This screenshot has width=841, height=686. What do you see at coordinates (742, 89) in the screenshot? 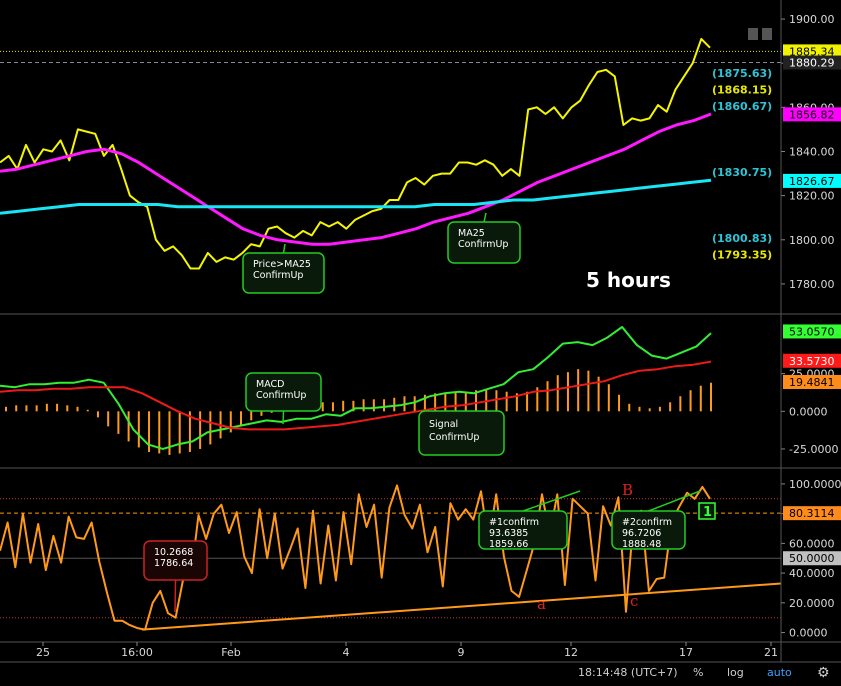
I see `level-label: (1868.15)` at bounding box center [742, 89].